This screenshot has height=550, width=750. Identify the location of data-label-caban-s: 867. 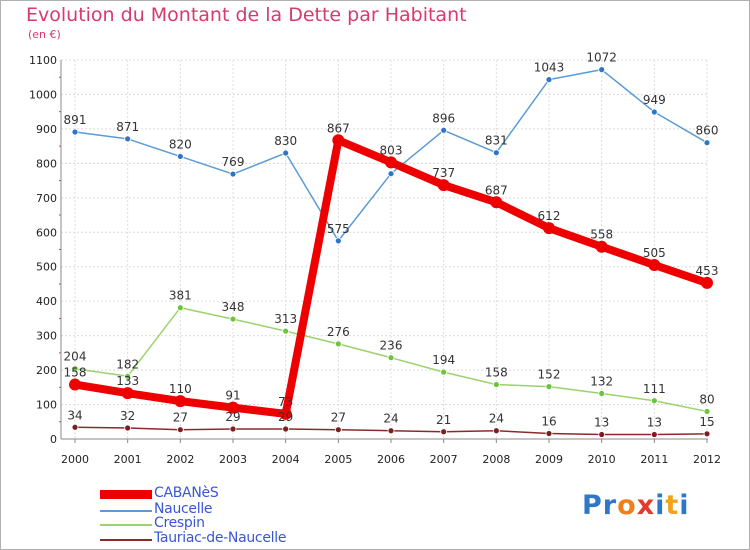
(338, 128).